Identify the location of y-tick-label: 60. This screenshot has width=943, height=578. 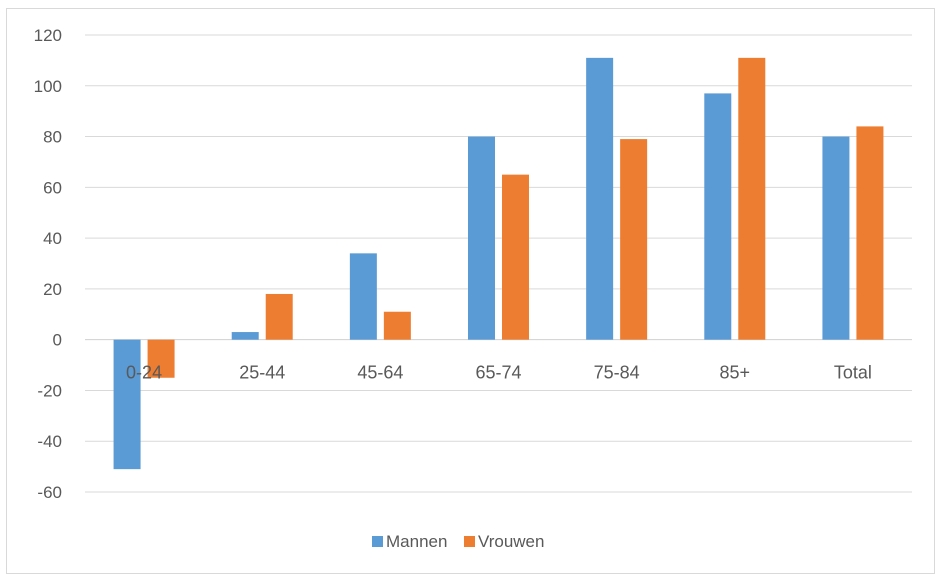
(52, 187).